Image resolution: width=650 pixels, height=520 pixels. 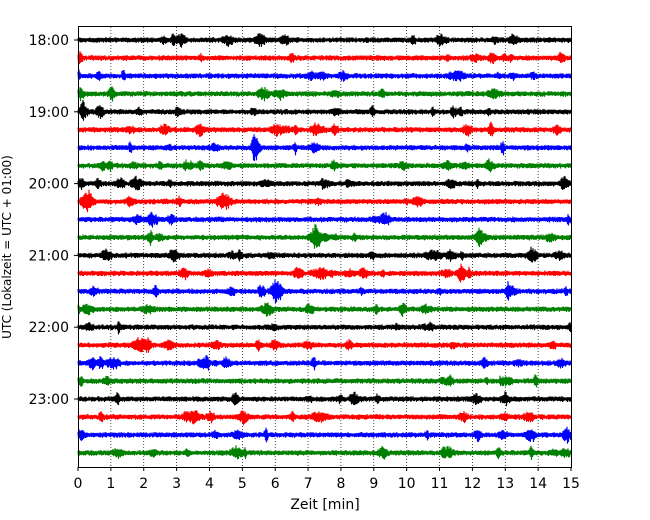 I want to click on trace-2000, so click(x=325, y=183).